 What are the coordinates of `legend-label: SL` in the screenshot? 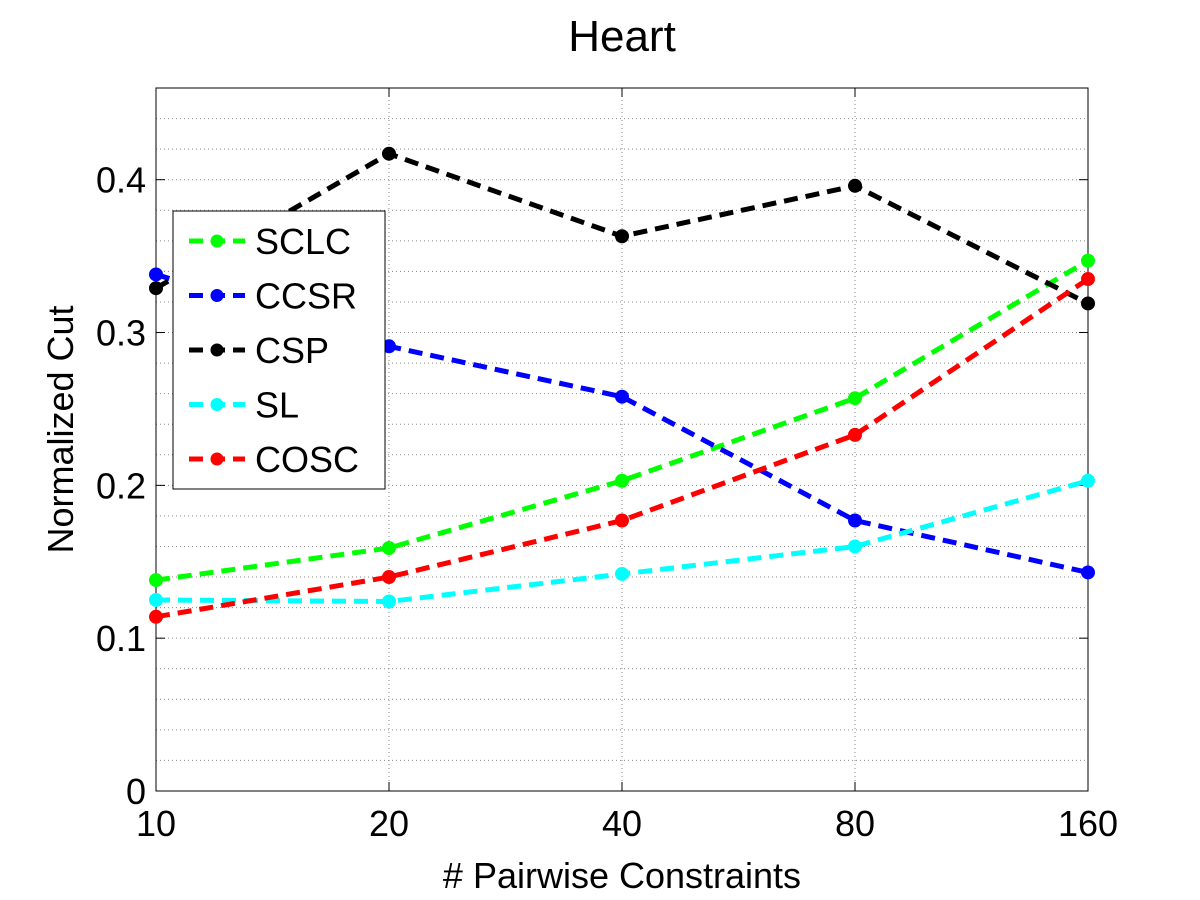 It's located at (277, 405).